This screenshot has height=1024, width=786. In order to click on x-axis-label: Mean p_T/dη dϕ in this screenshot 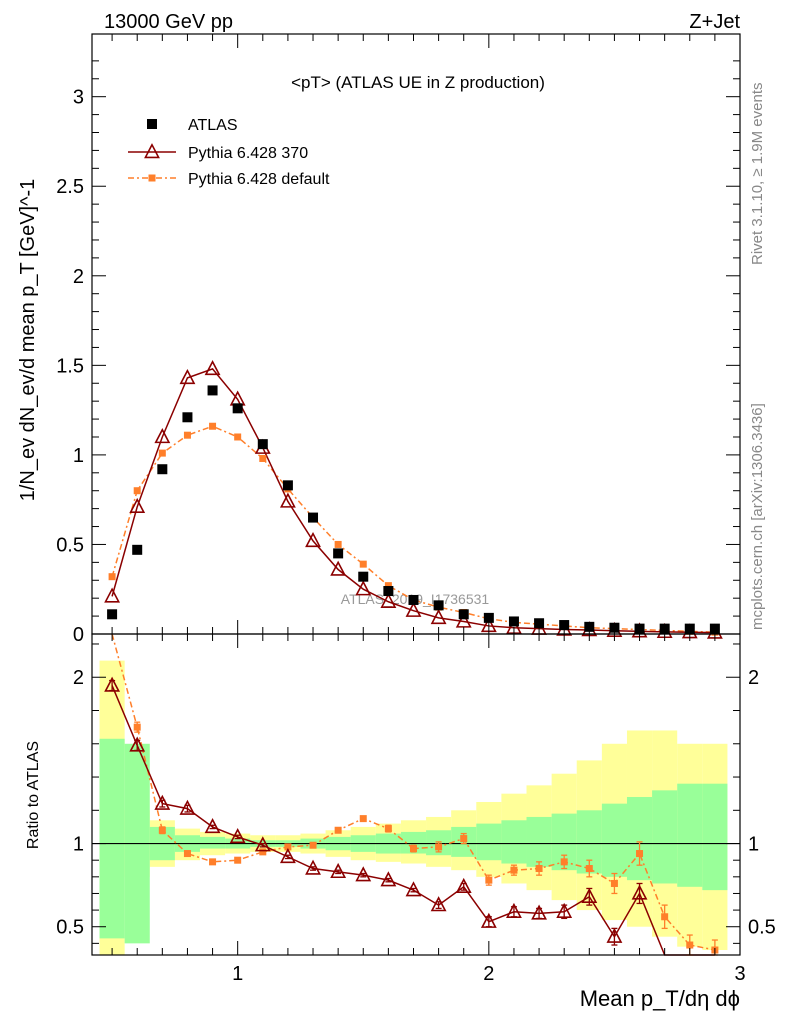, I will do `click(660, 998)`.